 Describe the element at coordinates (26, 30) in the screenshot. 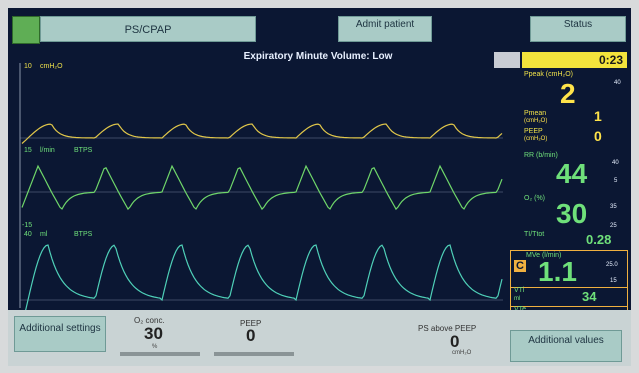

I see `patient-icon` at that location.